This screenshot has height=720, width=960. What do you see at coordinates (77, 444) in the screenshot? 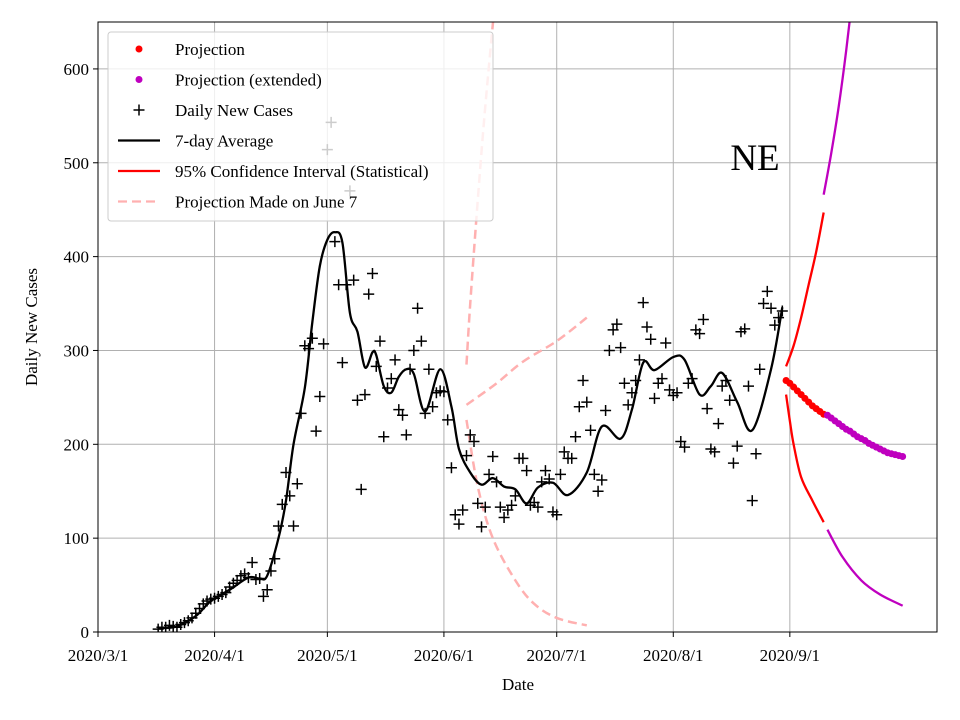
I see `y-tick-label: 200` at bounding box center [77, 444].